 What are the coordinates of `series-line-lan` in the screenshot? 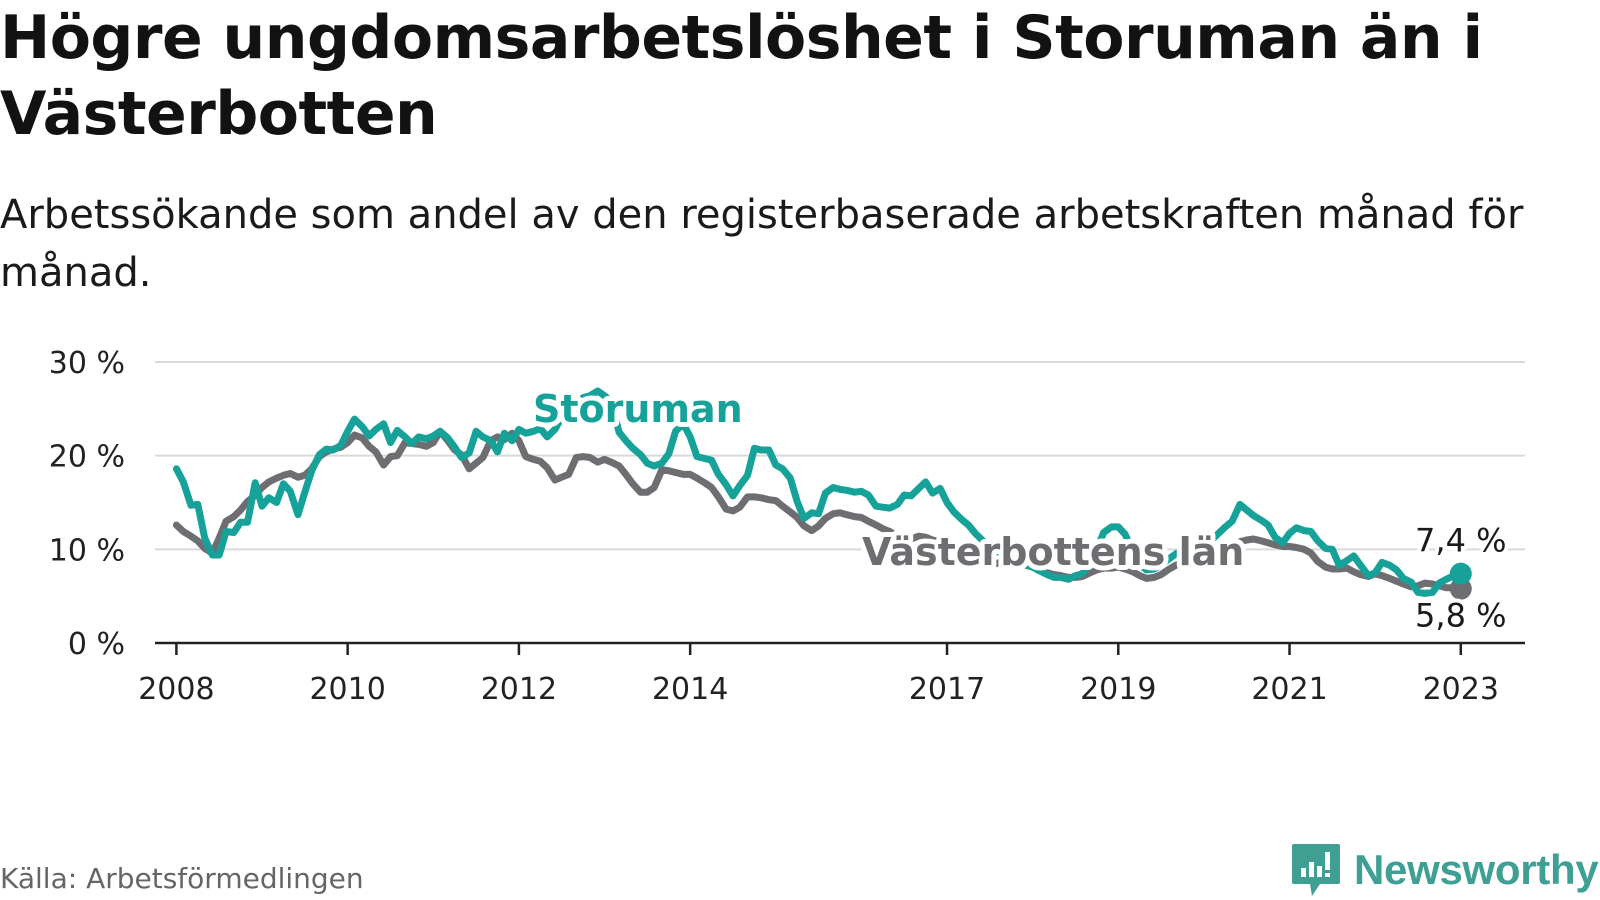 It's located at (818, 510).